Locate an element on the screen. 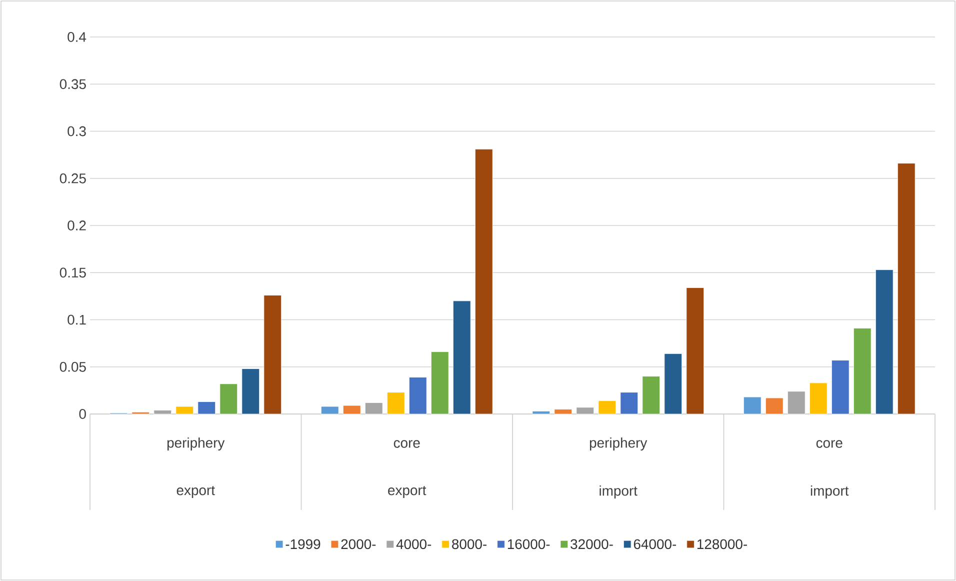 The width and height of the screenshot is (956, 581). y-tick-label: 0.05 is located at coordinates (73, 367).